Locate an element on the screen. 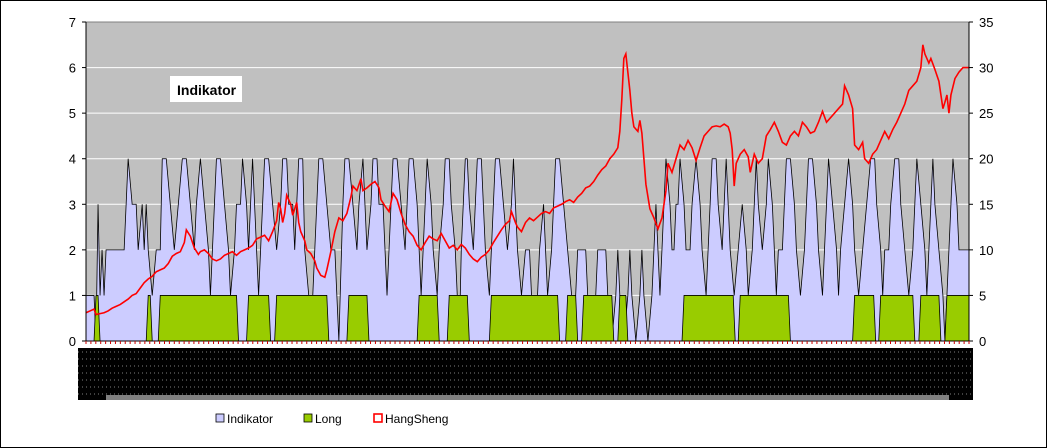 This screenshot has width=1047, height=448. y-left-tick-label: 5 is located at coordinates (72, 113).